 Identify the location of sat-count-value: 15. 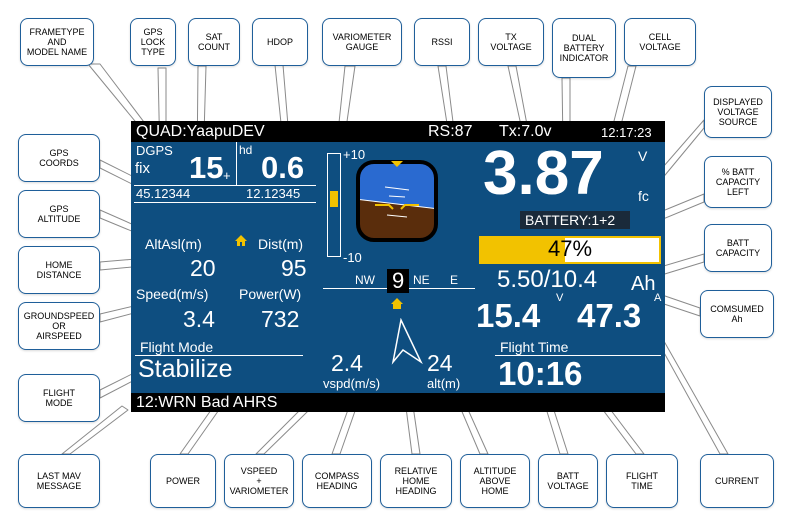
(206, 167).